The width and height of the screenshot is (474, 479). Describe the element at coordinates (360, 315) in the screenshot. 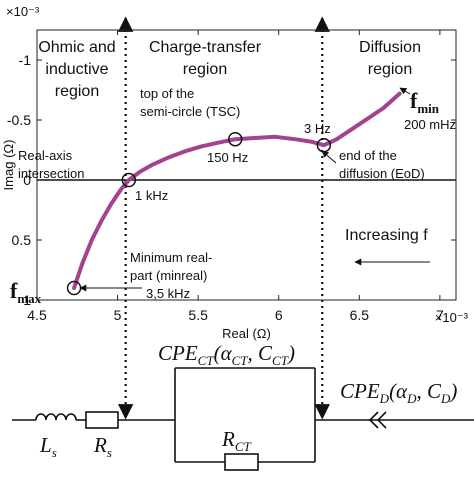

I see `x-tick-label: 6.5` at that location.